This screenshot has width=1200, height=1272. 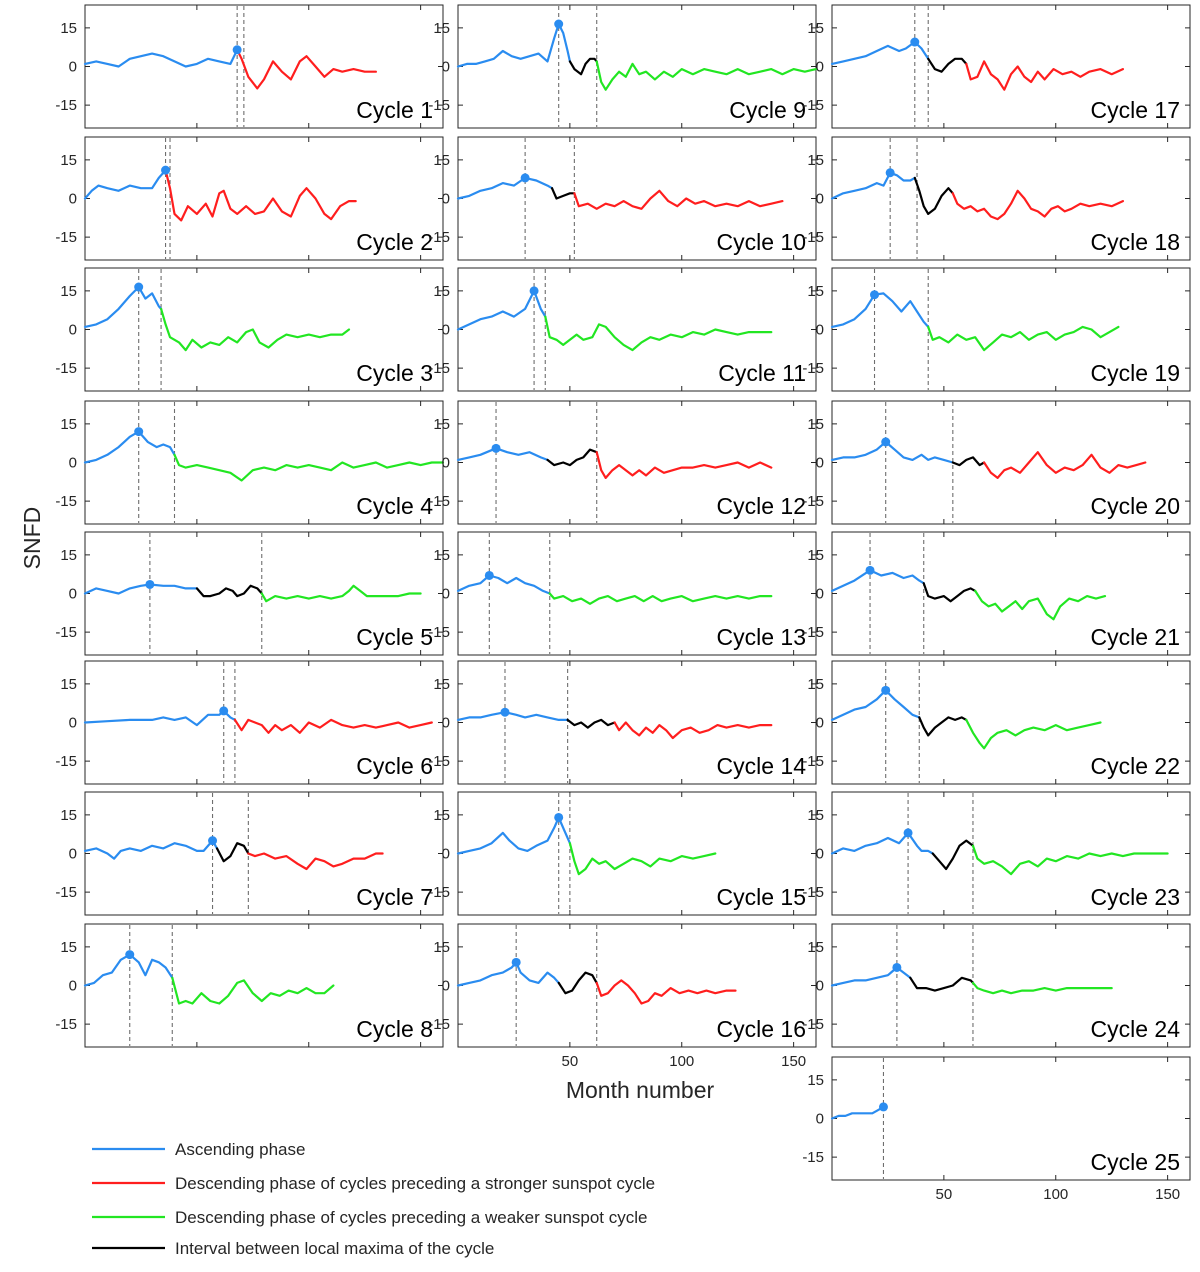 I want to click on panel-cycle-12: -15 0 15 Cycle 12, so click(x=622, y=462).